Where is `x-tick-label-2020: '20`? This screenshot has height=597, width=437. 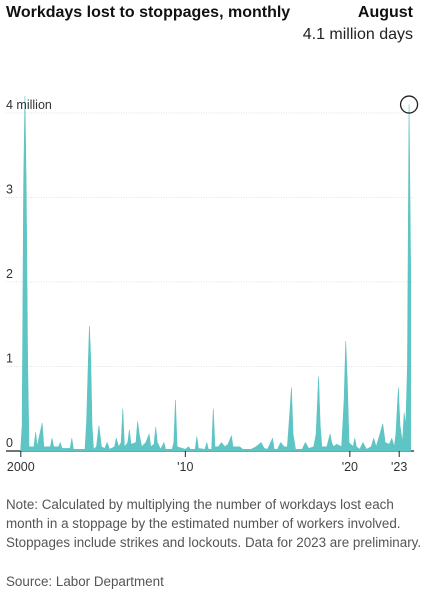 x-tick-label-2020: '20 is located at coordinates (350, 467).